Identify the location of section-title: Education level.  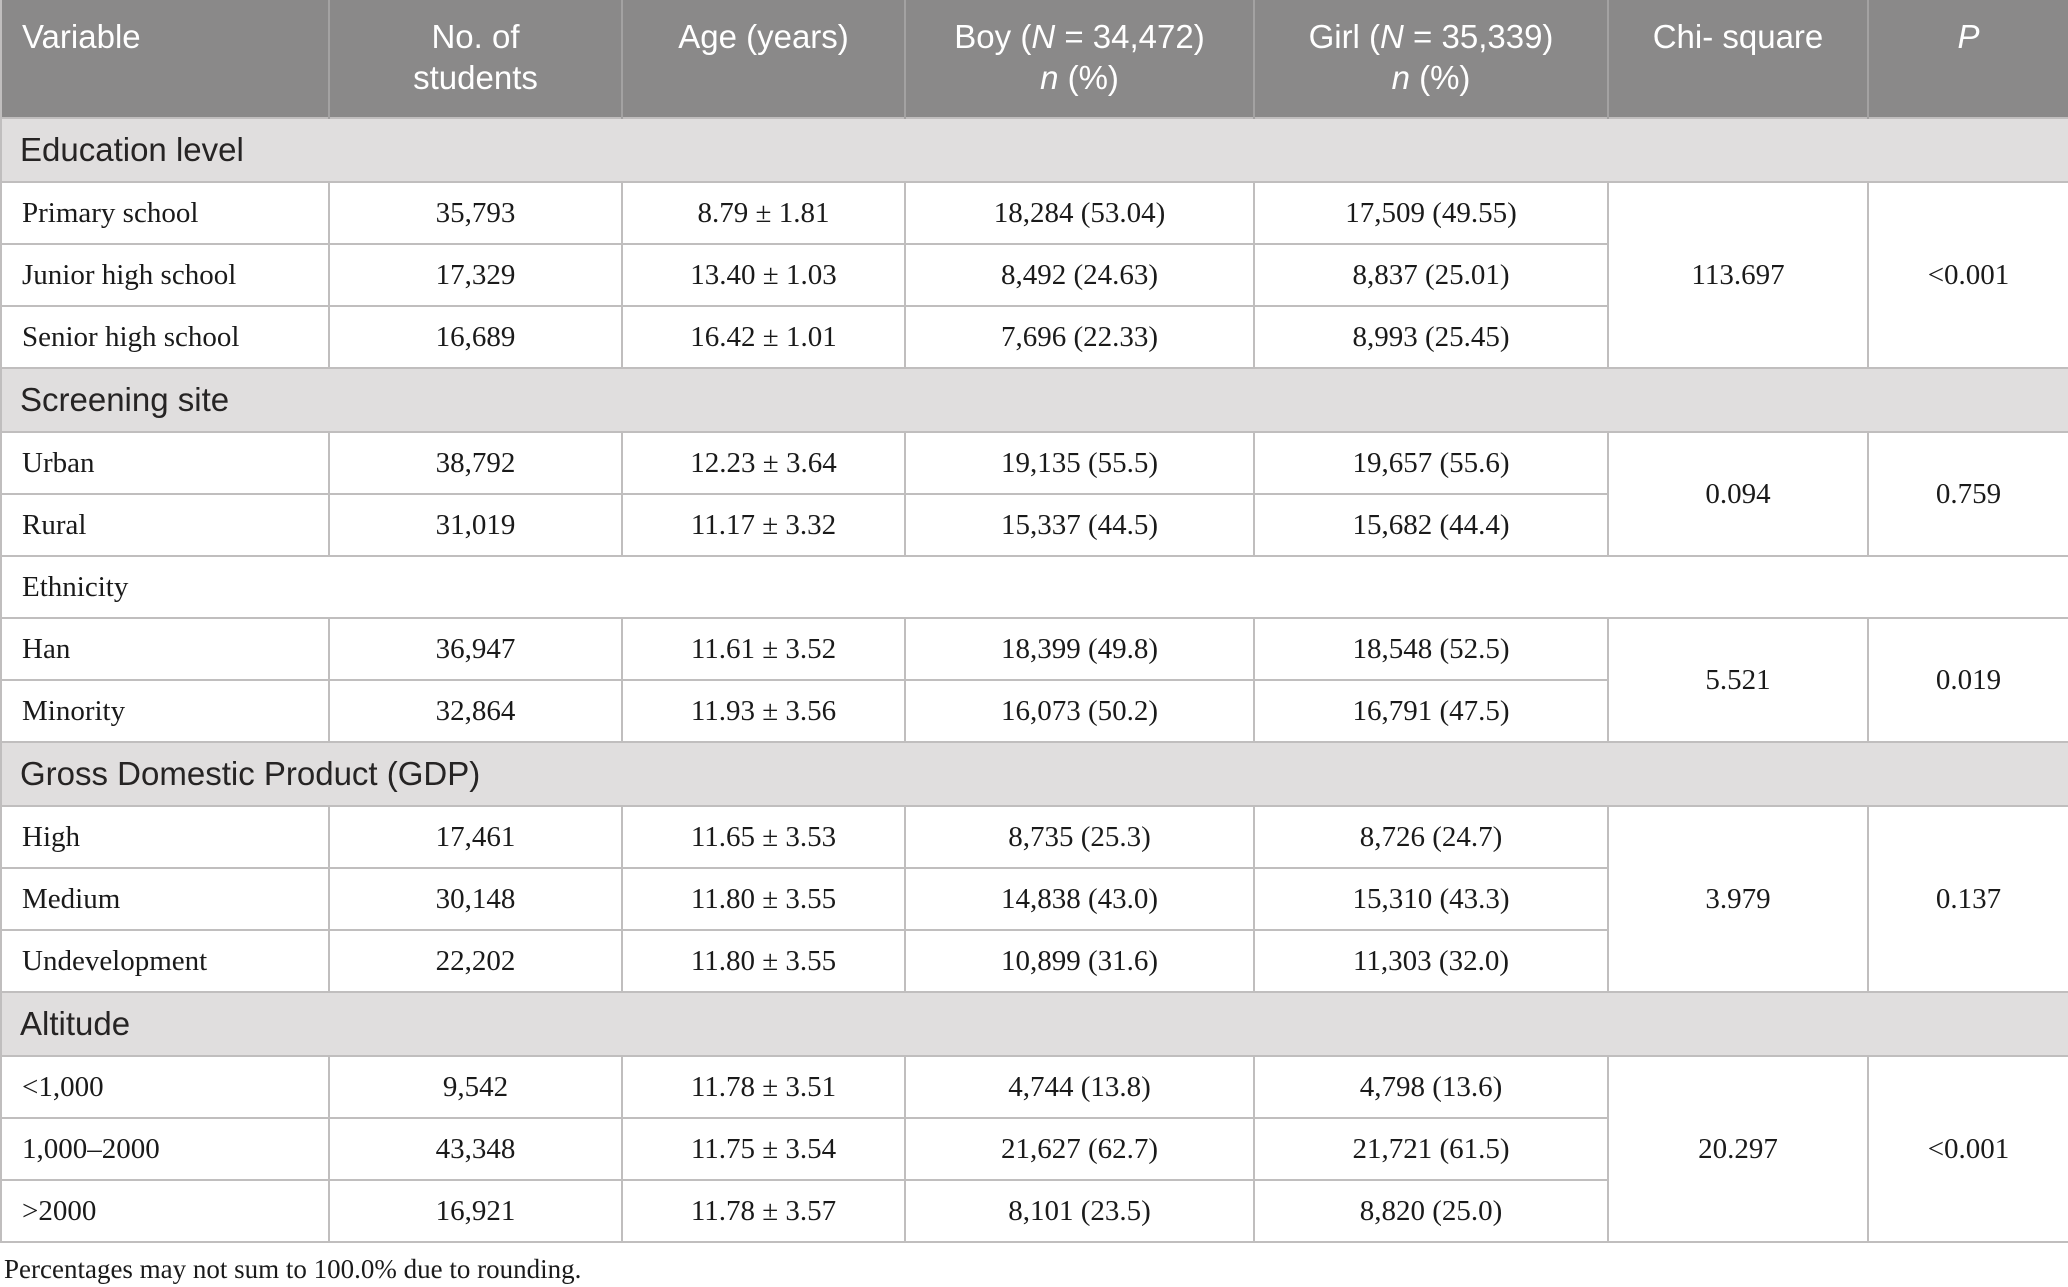
(1034, 150).